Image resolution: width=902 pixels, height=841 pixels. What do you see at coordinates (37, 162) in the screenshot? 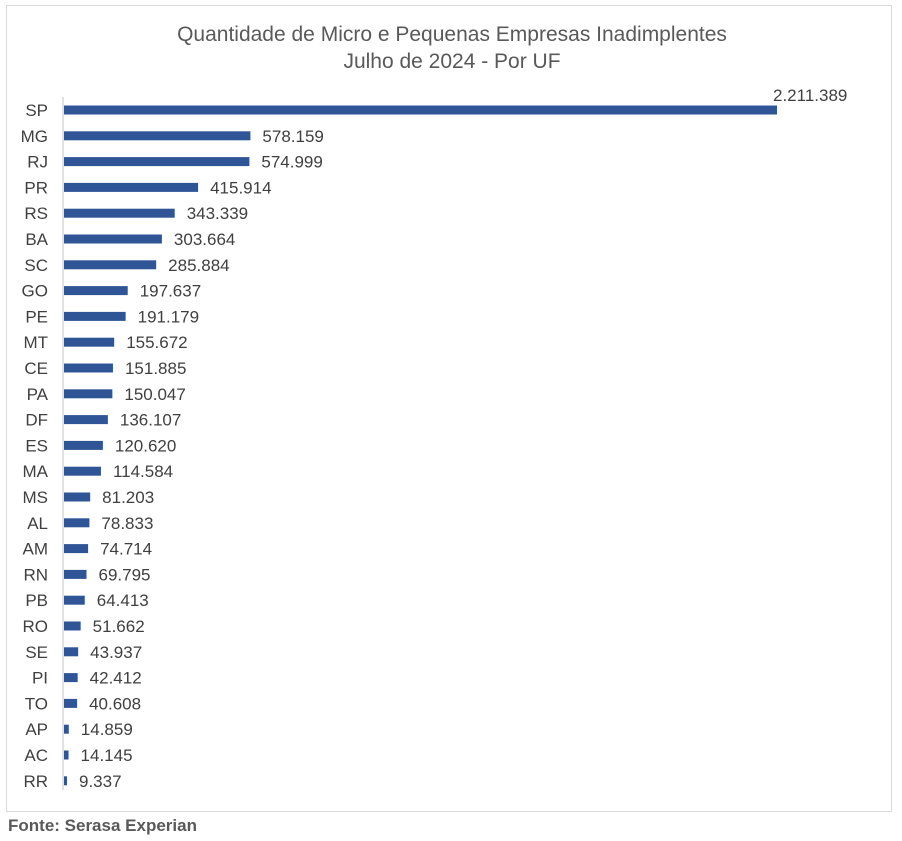
I see `category-label-rj: RJ` at bounding box center [37, 162].